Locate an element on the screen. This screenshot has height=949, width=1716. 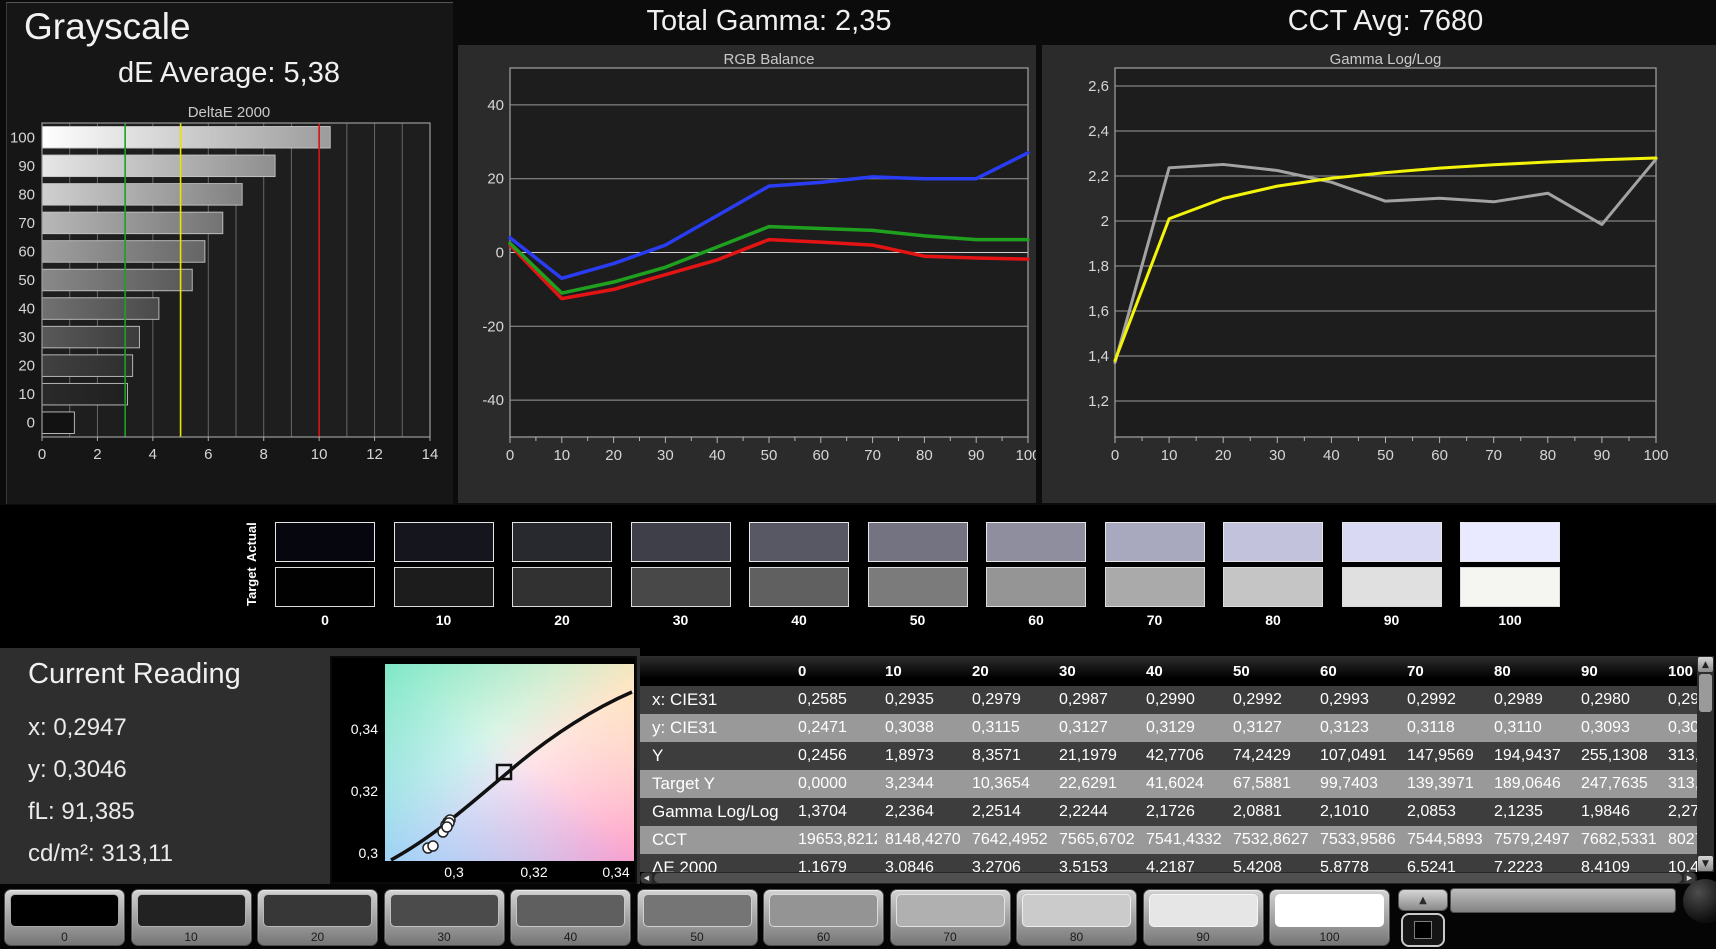
svg-text: 2 is located at coordinates (1105, 221).